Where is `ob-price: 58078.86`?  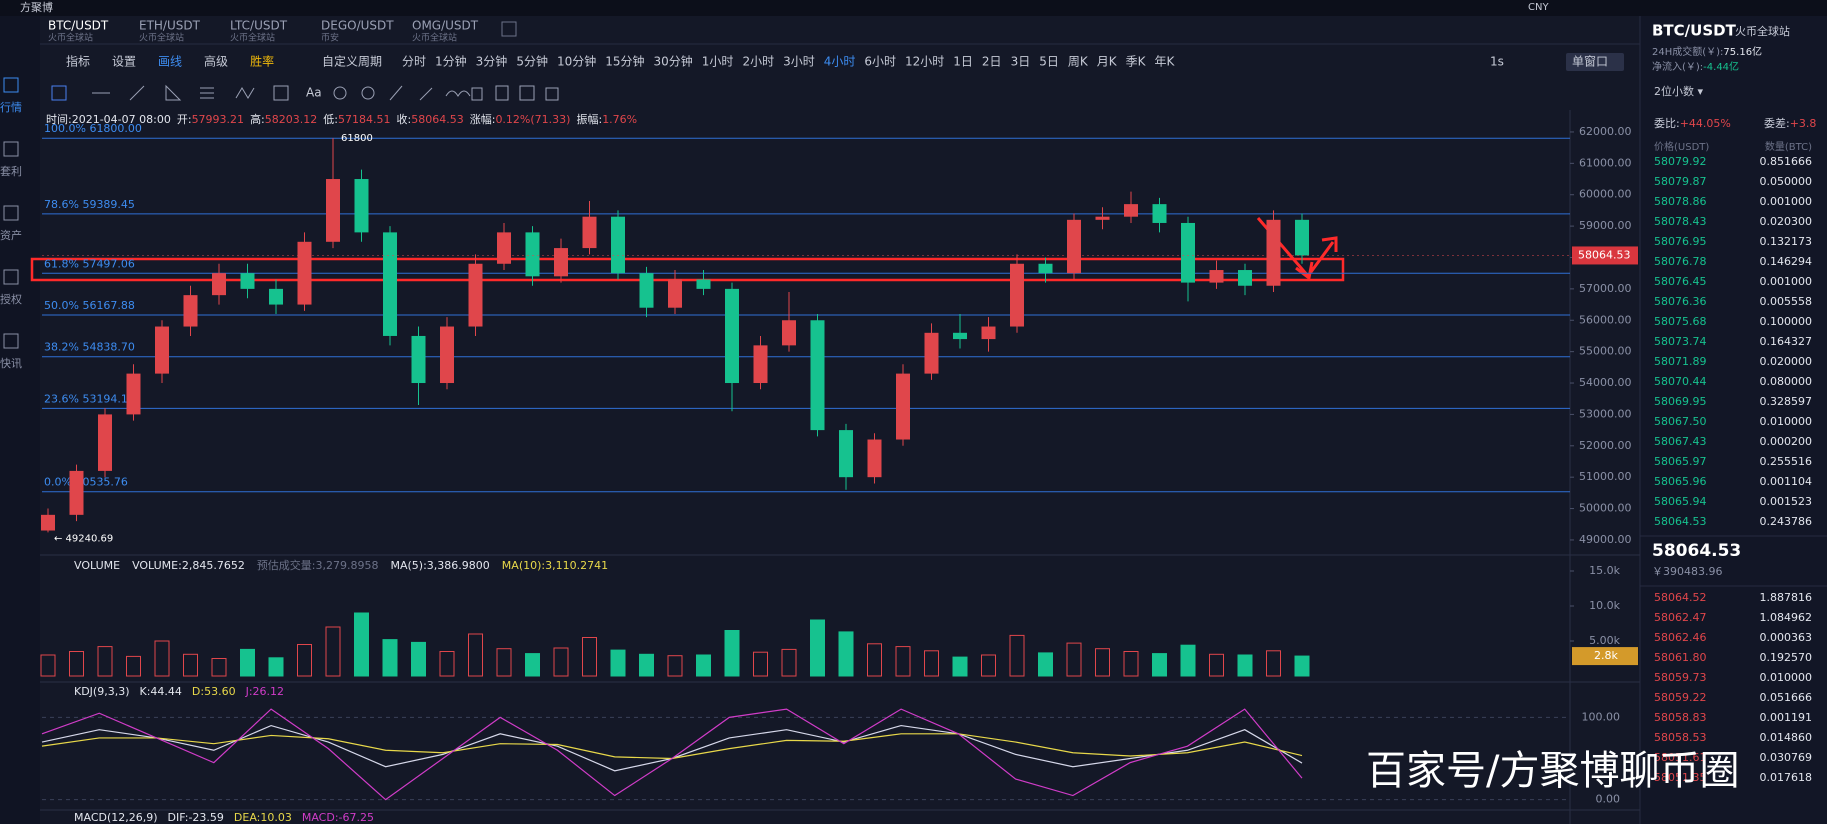 ob-price: 58078.86 is located at coordinates (1680, 201).